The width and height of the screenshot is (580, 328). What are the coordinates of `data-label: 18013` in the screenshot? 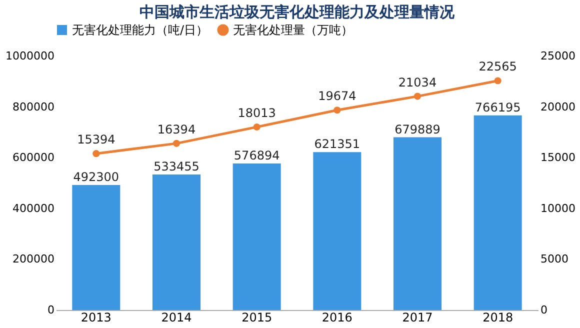 It's located at (257, 113).